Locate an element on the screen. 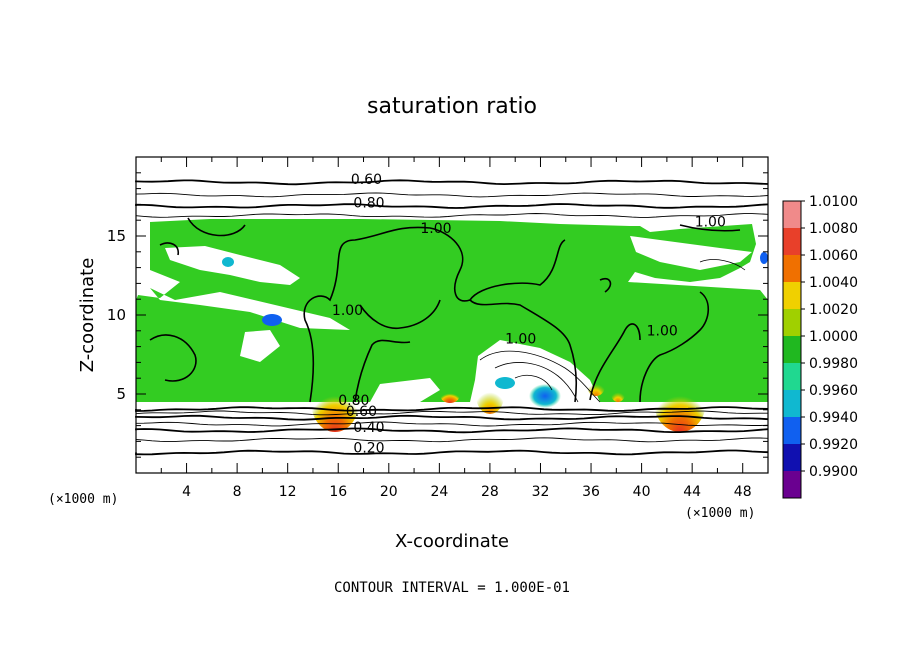 The width and height of the screenshot is (904, 654). x-tick-label: 8 is located at coordinates (237, 492).